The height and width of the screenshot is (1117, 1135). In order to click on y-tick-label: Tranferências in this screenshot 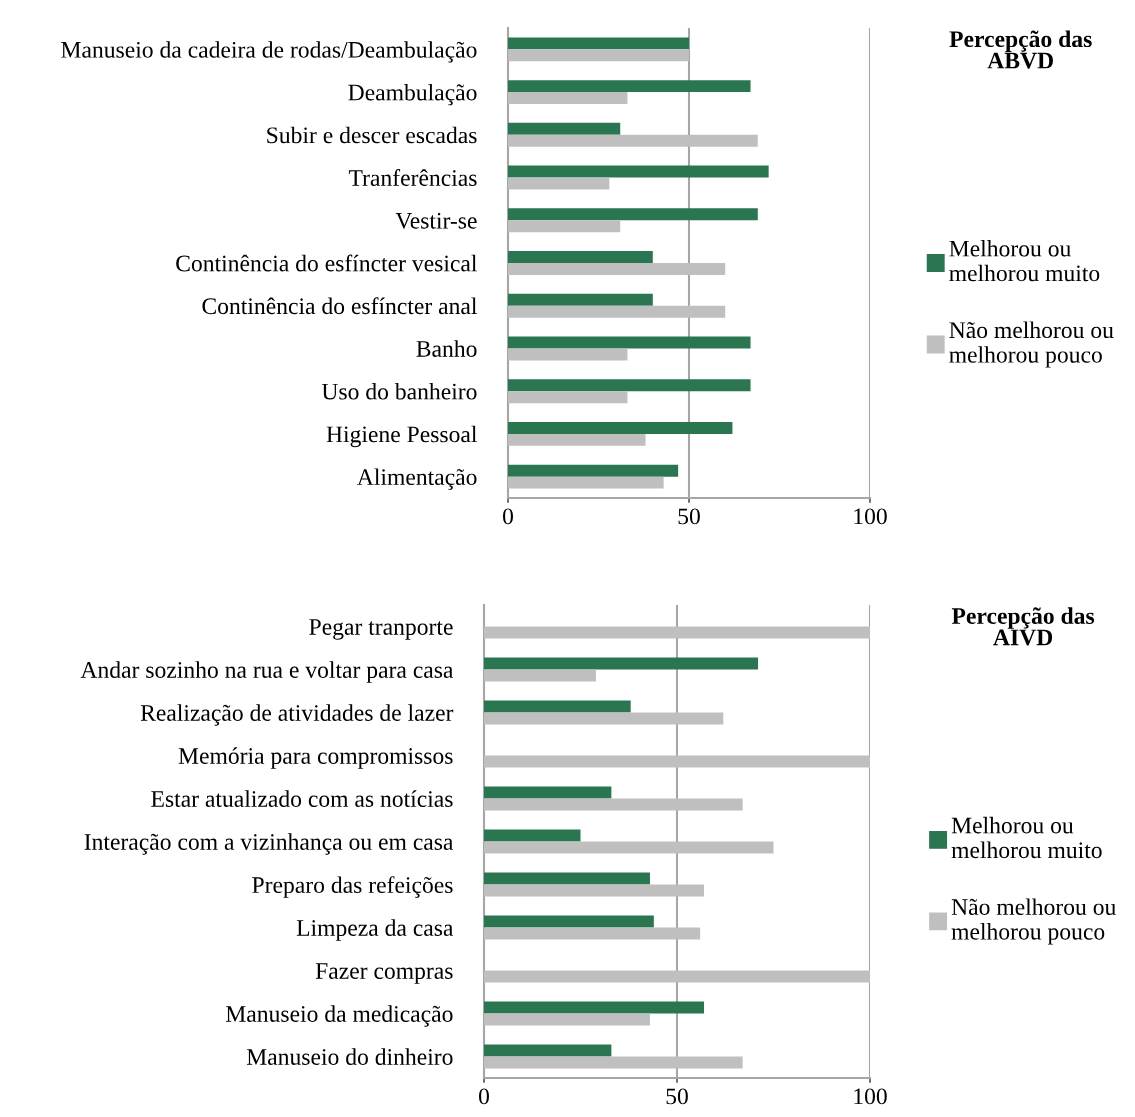, I will do `click(412, 177)`.